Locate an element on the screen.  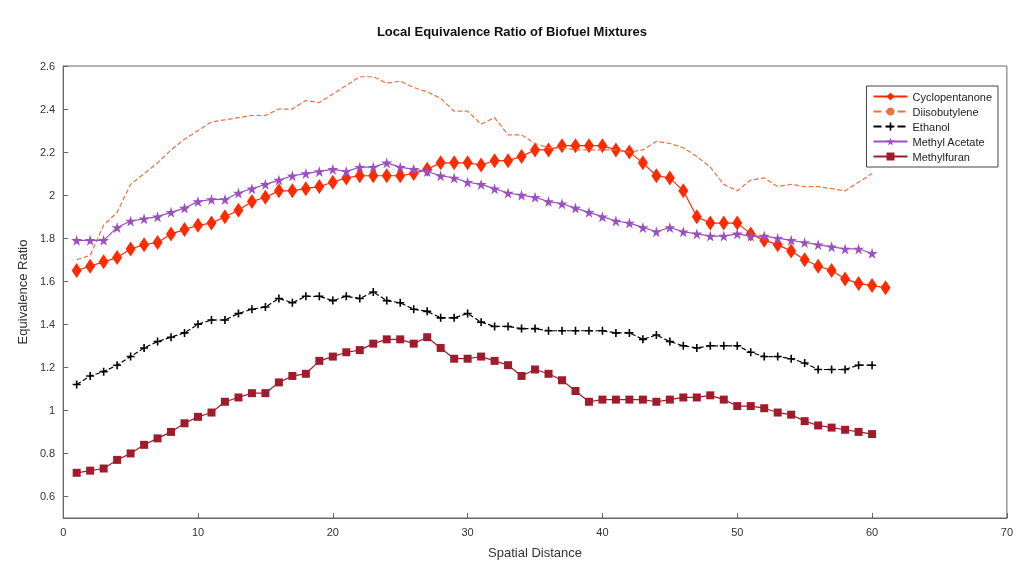
y-tick-label: 1.6 is located at coordinates (47, 281).